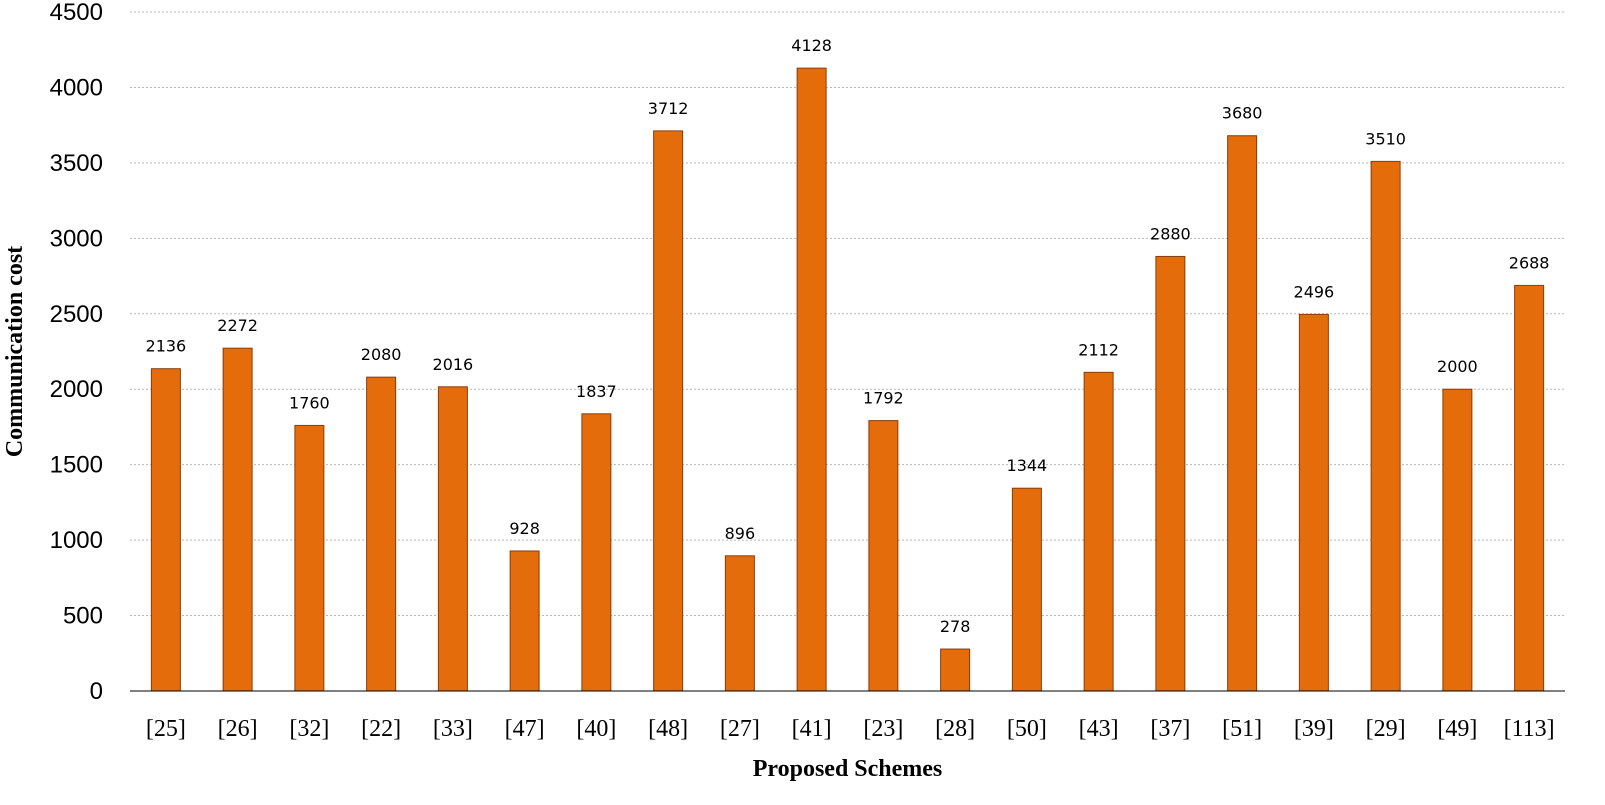 This screenshot has width=1605, height=805. Describe the element at coordinates (740, 533) in the screenshot. I see `data-label: 896` at that location.